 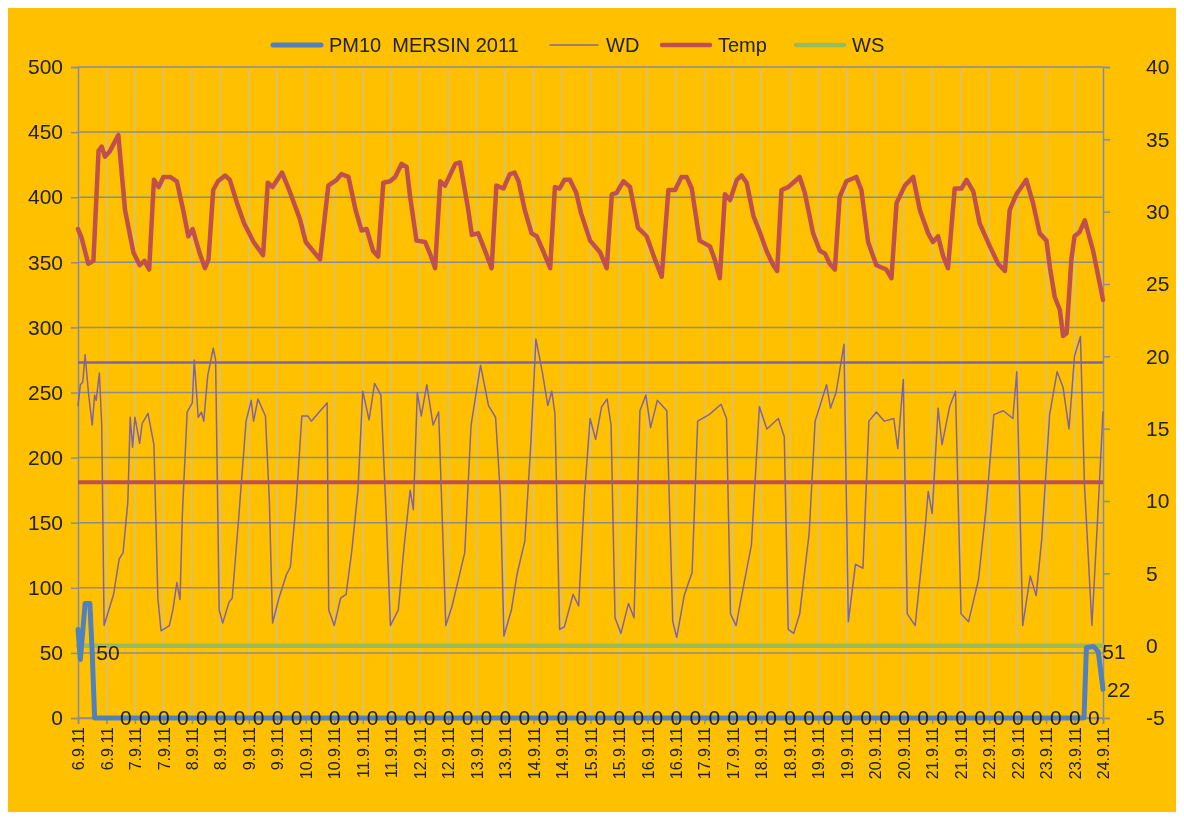 I want to click on y-tick-label: 200, so click(x=45, y=457).